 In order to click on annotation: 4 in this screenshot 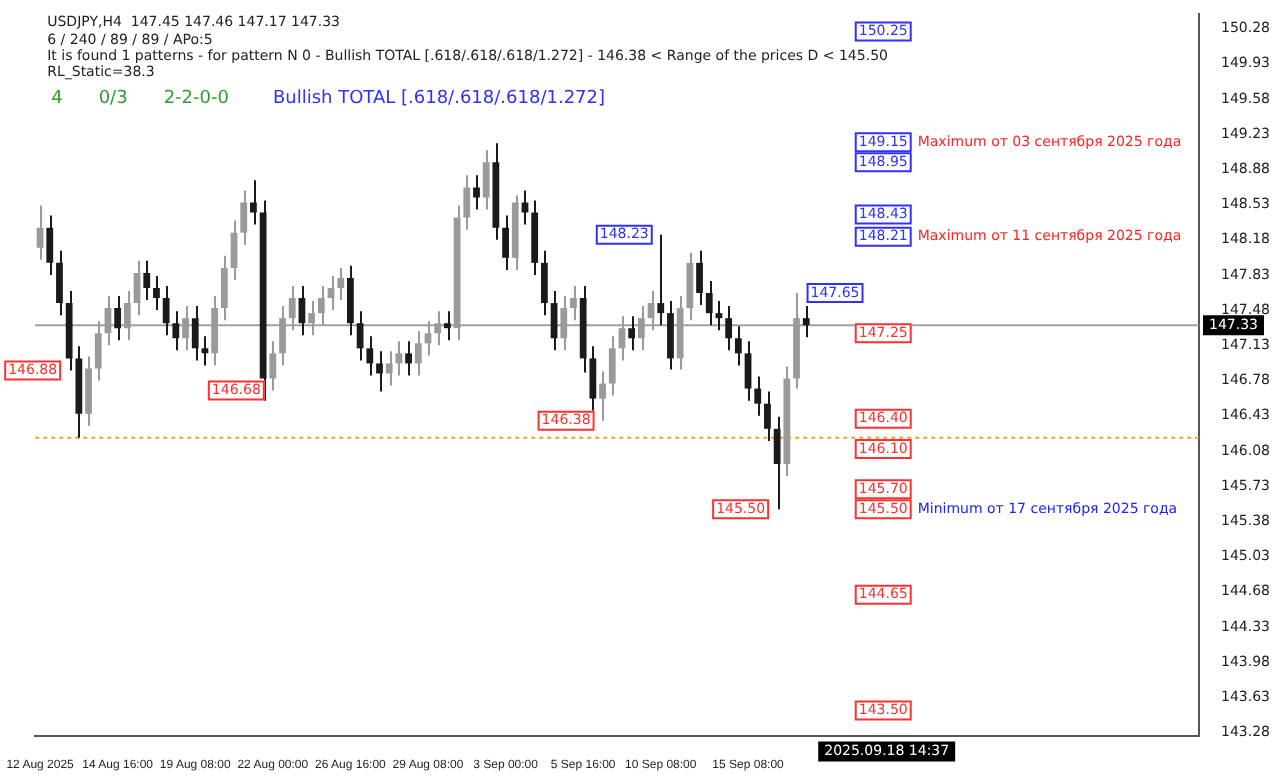, I will do `click(57, 99)`.